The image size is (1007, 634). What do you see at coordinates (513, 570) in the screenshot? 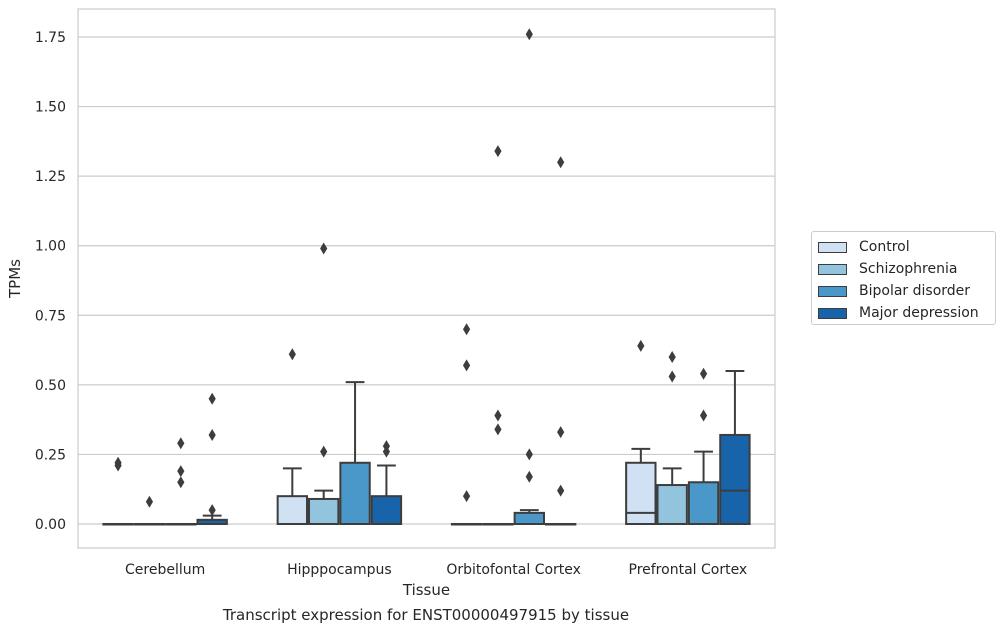
I see `x-tick-label: Orbitofontal Cortex` at bounding box center [513, 570].